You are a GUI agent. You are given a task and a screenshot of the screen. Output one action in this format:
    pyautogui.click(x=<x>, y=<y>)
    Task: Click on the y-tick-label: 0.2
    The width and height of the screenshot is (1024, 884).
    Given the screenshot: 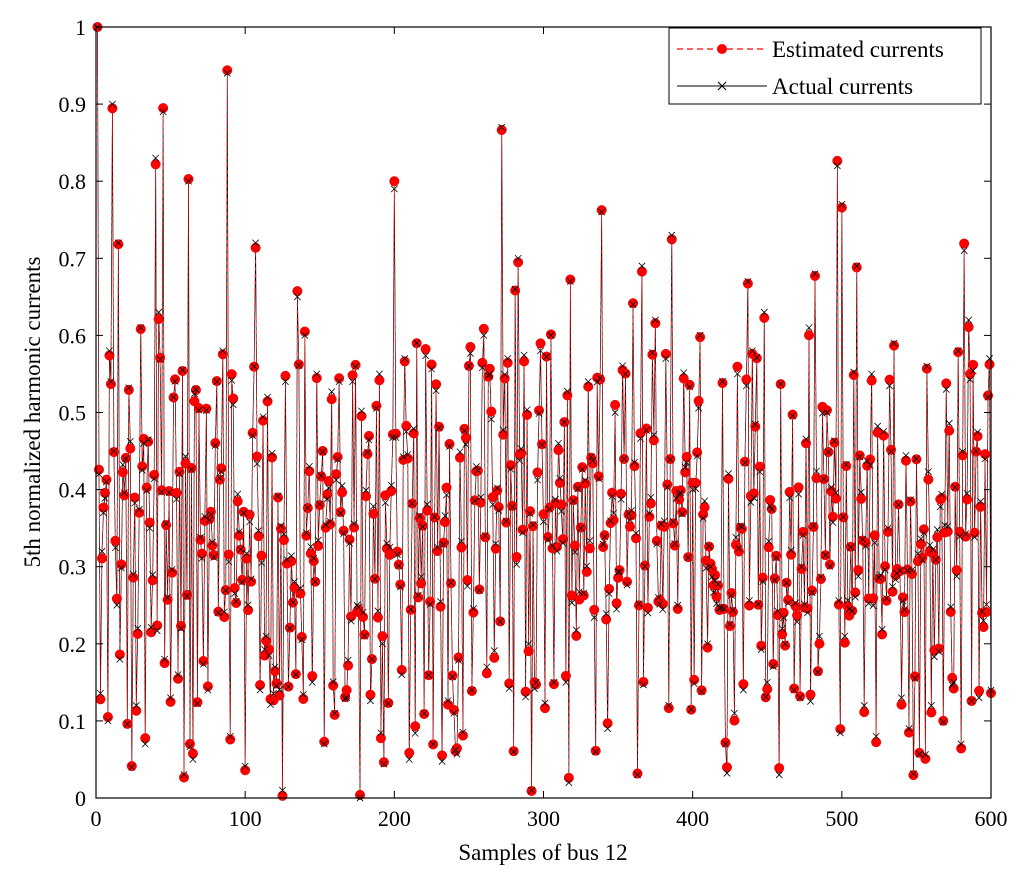 What is the action you would take?
    pyautogui.click(x=73, y=644)
    